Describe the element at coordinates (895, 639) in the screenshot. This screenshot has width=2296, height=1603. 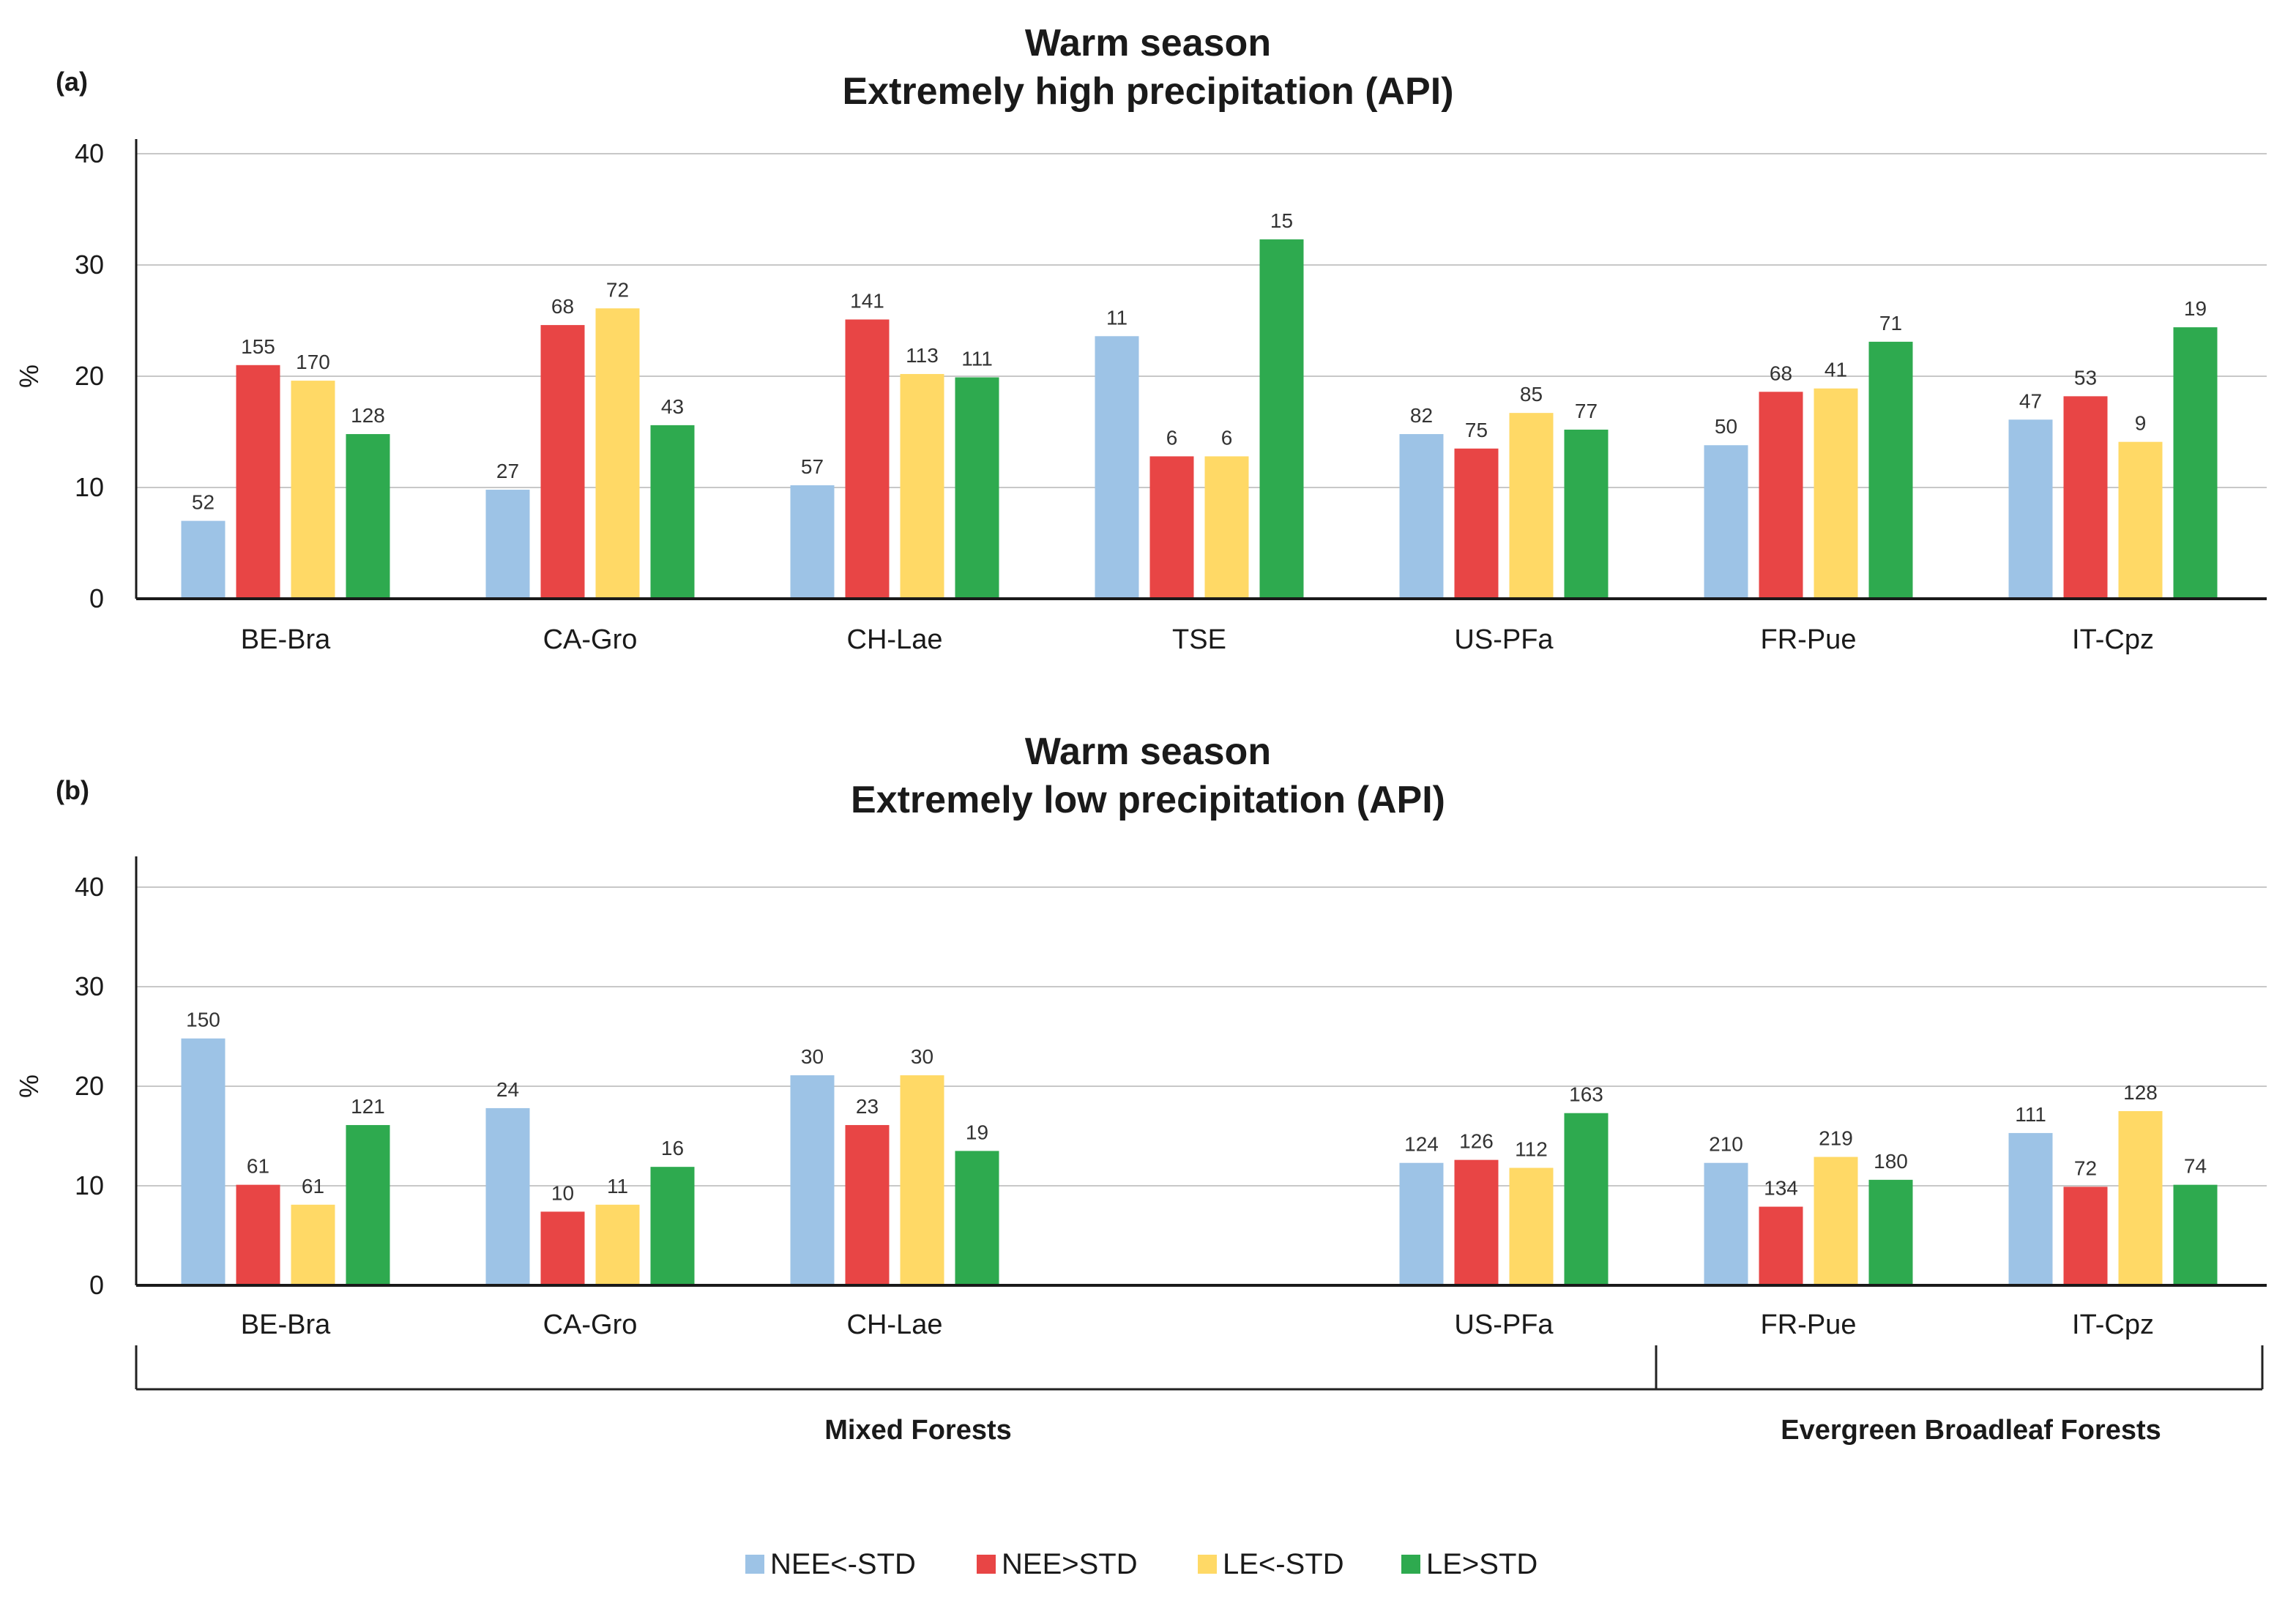
I see `x-tick-label: CH-Lae` at that location.